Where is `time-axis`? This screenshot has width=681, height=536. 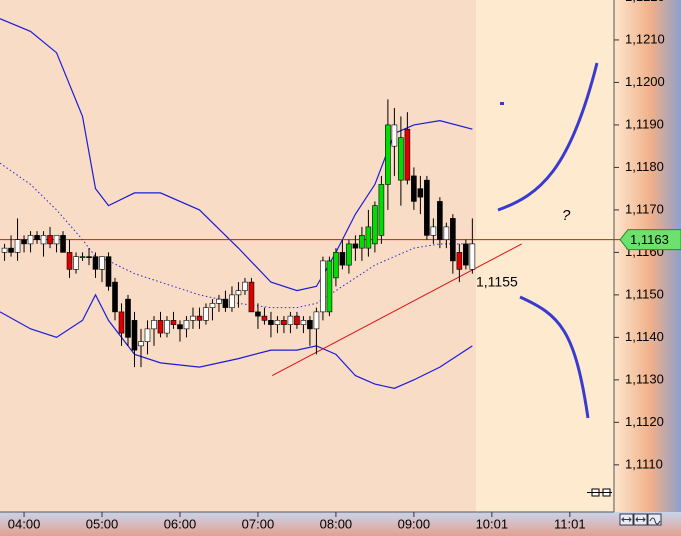
time-axis is located at coordinates (340, 524).